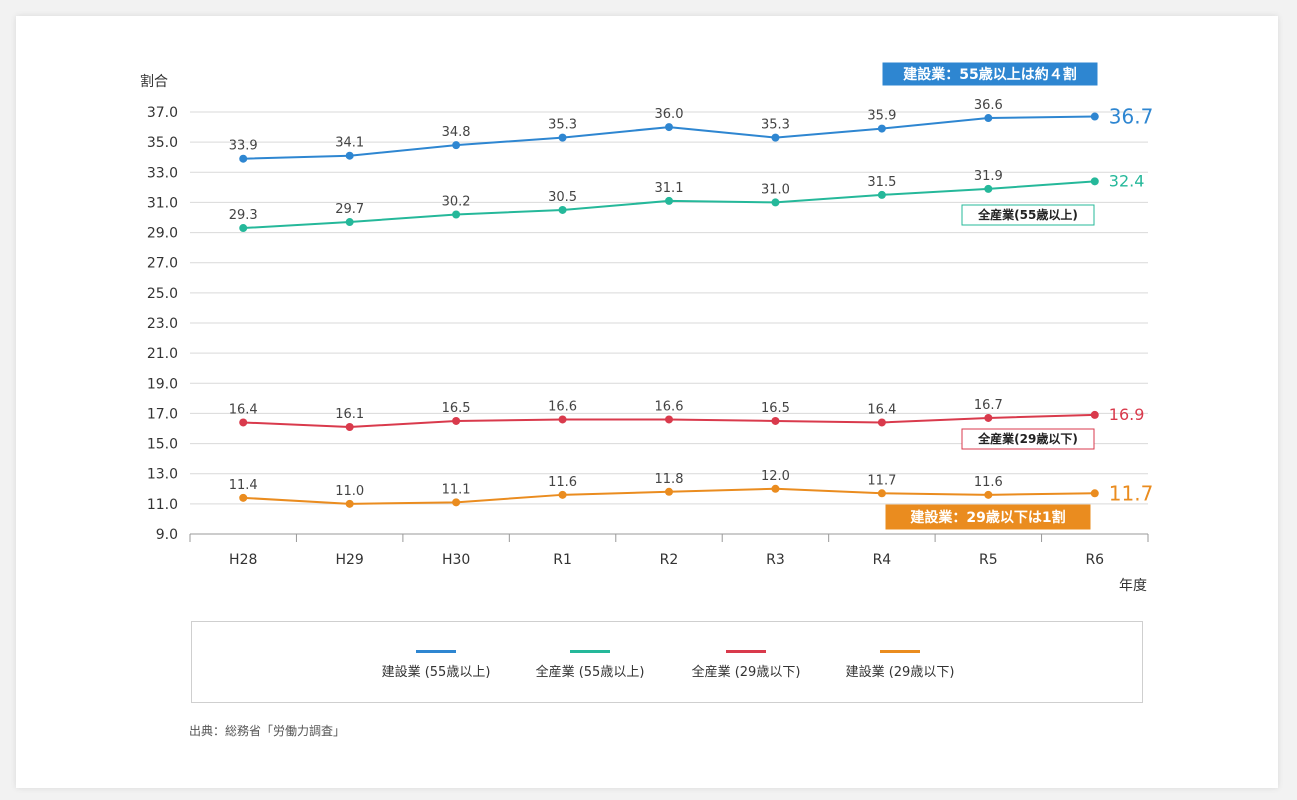 The height and width of the screenshot is (800, 1297). What do you see at coordinates (162, 505) in the screenshot?
I see `y-tick-label: 11.0` at bounding box center [162, 505].